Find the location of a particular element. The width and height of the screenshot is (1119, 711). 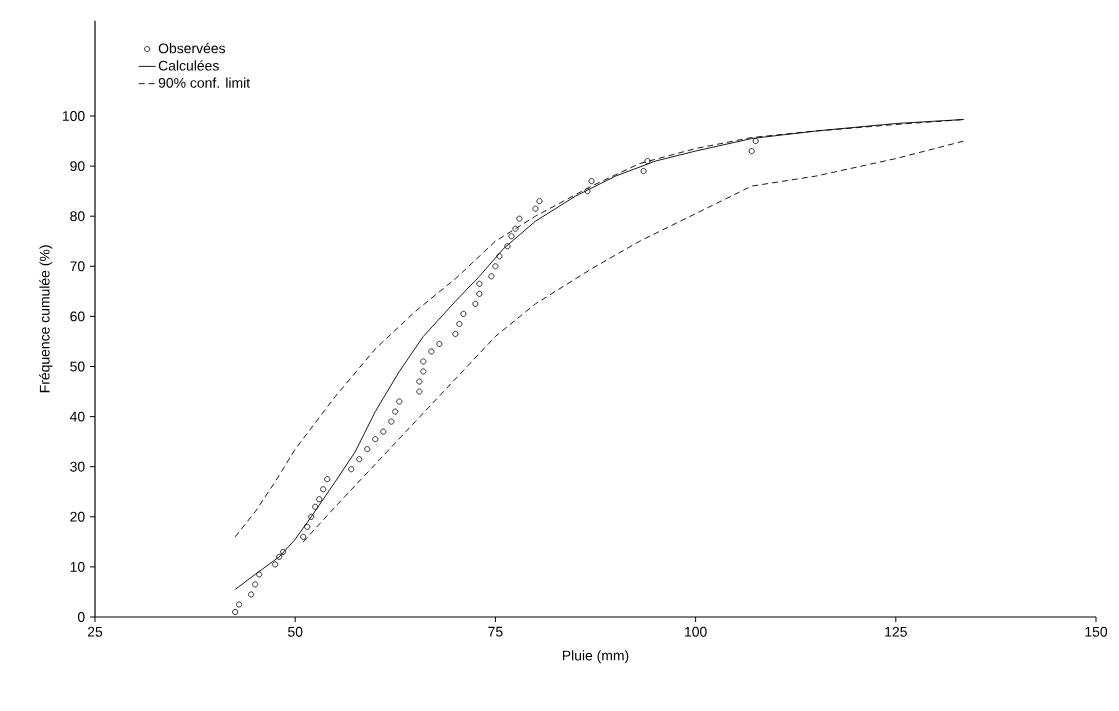

y-axis-title: Fréquence cumulée (%) is located at coordinates (46, 319).